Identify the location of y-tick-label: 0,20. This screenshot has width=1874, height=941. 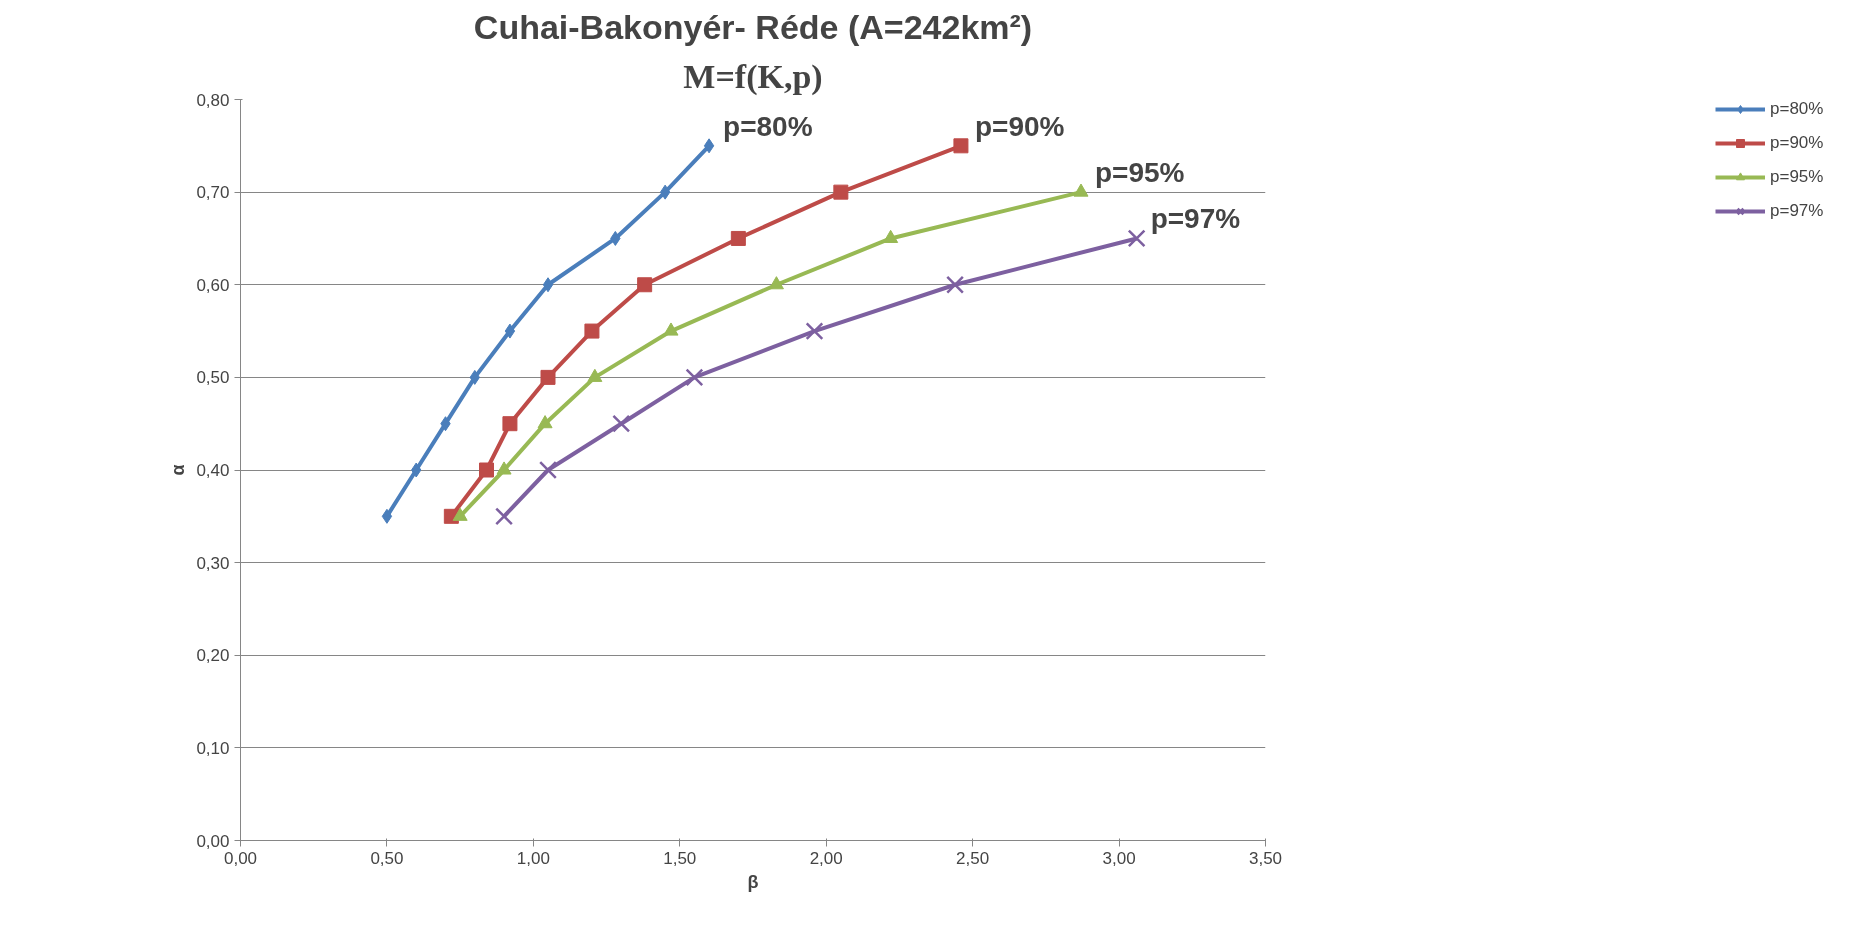
(213, 656).